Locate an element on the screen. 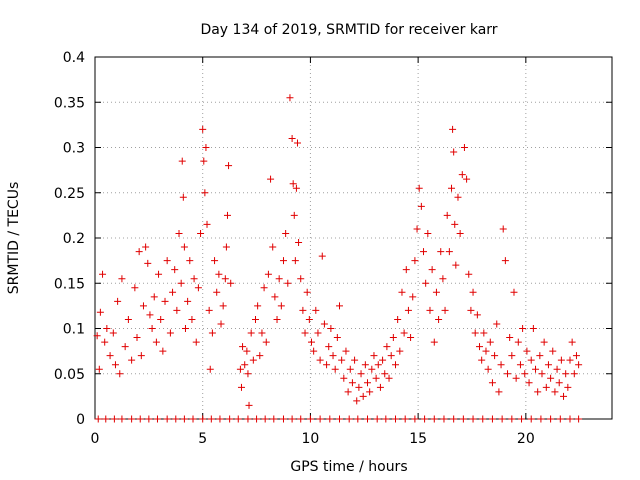  x-axis-label: GPS time / hours is located at coordinates (348, 467).